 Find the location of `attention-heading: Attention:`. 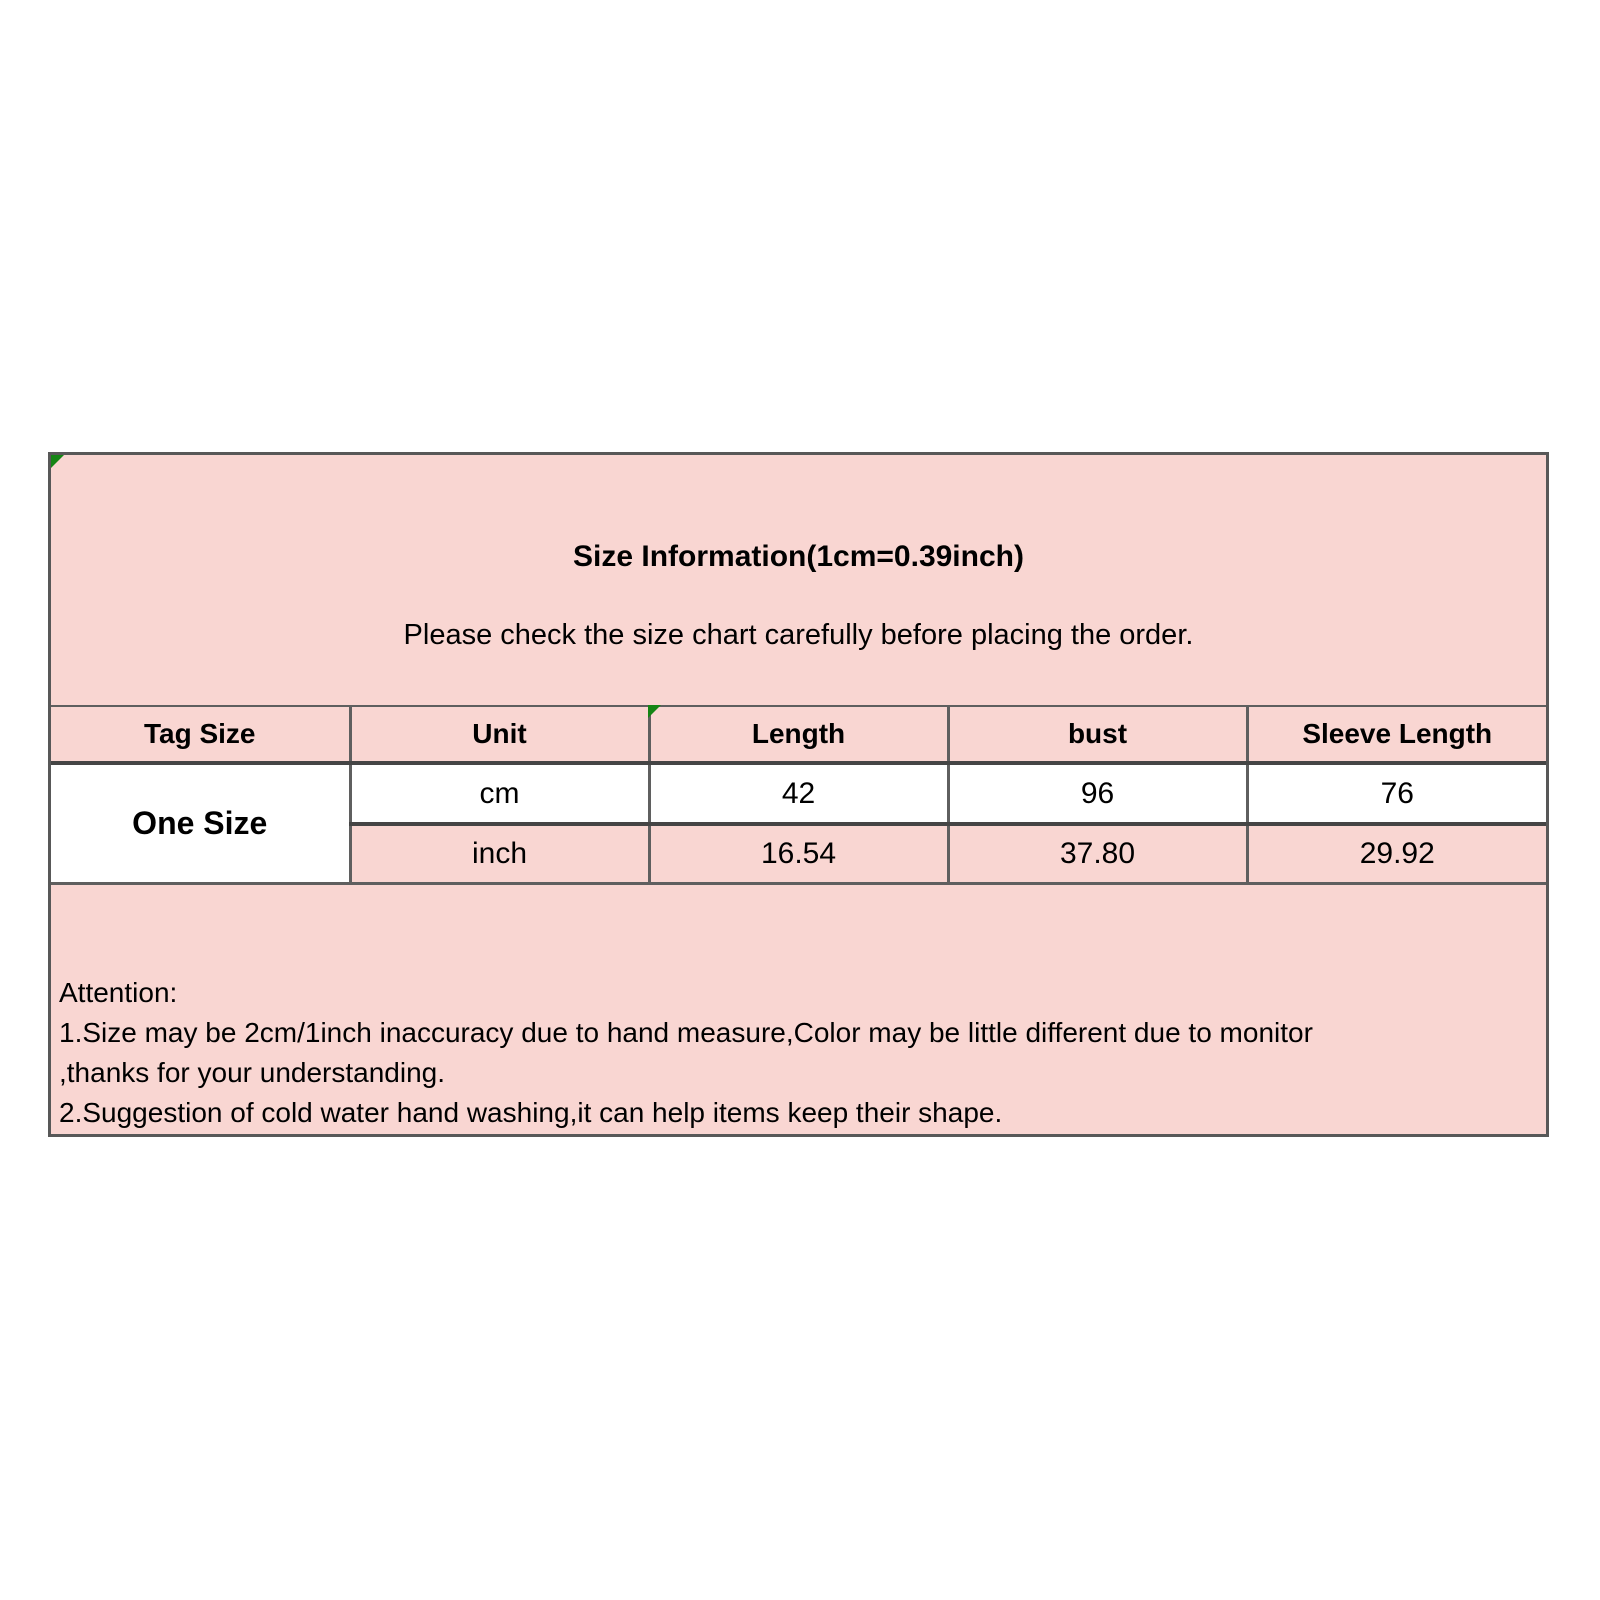

attention-heading: Attention: is located at coordinates (118, 992).